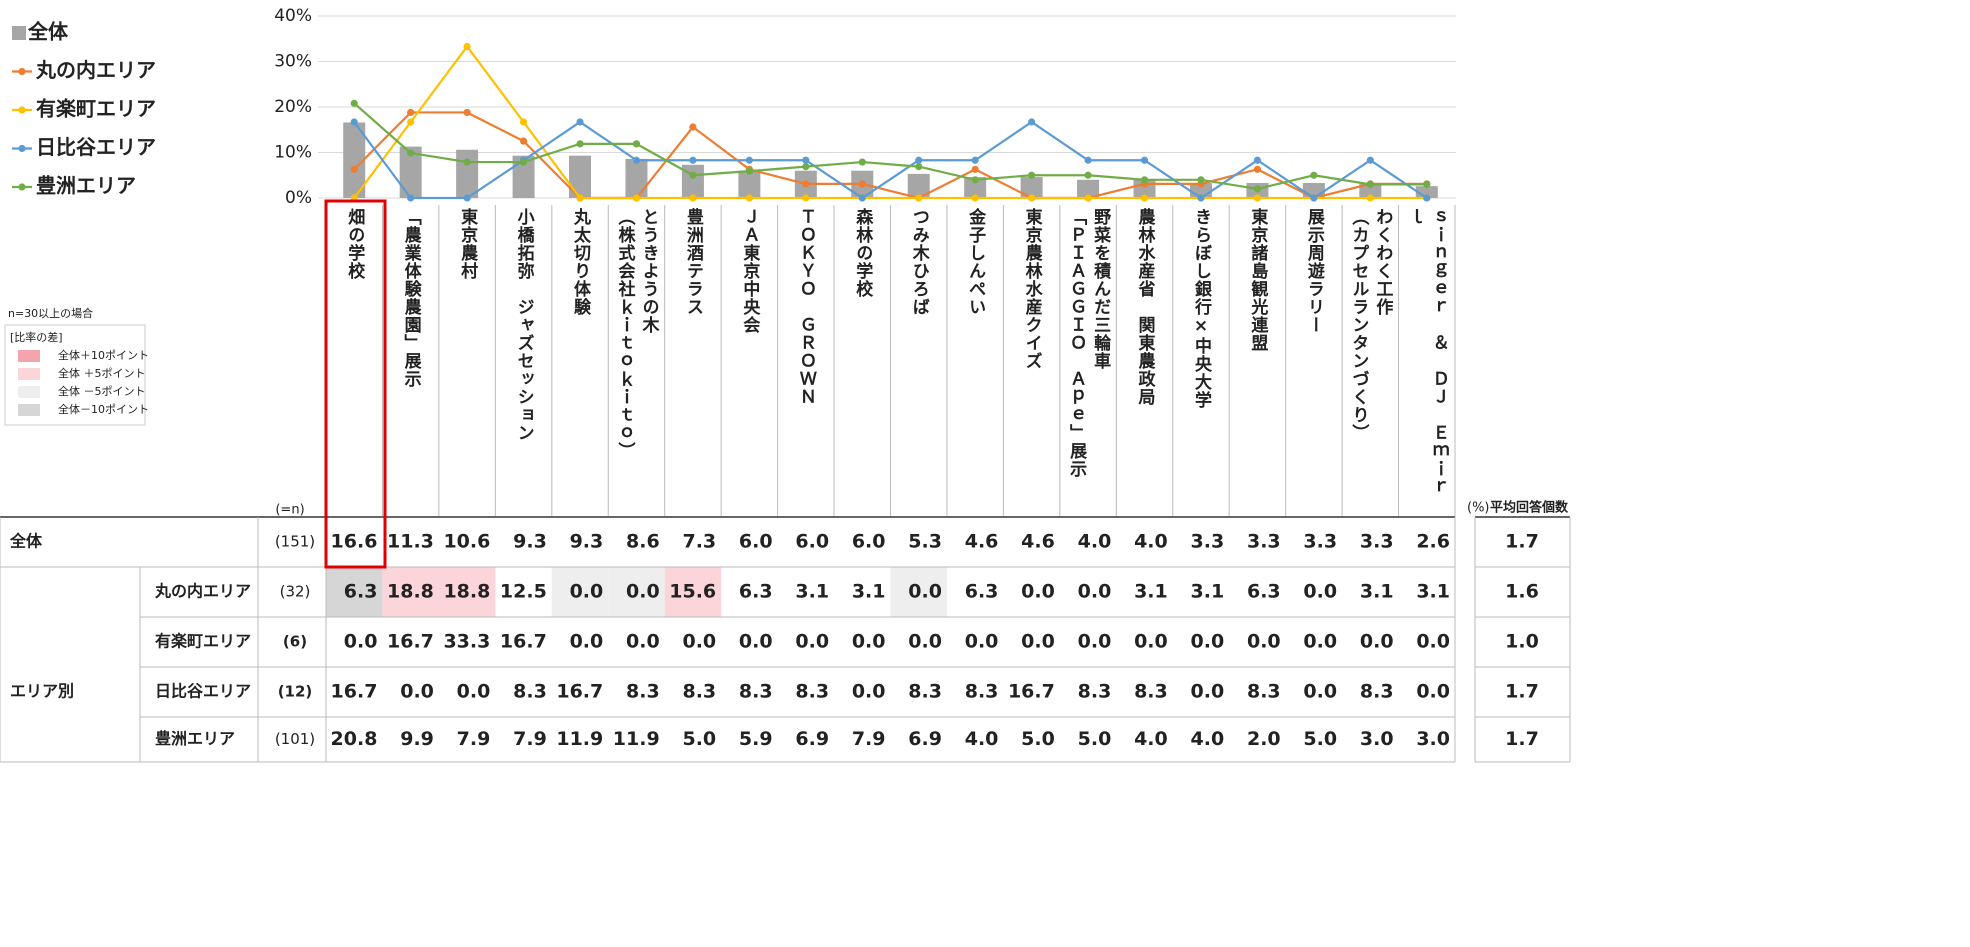 Image resolution: width=1970 pixels, height=947 pixels. I want to click on cell-value: 6.9, so click(812, 739).